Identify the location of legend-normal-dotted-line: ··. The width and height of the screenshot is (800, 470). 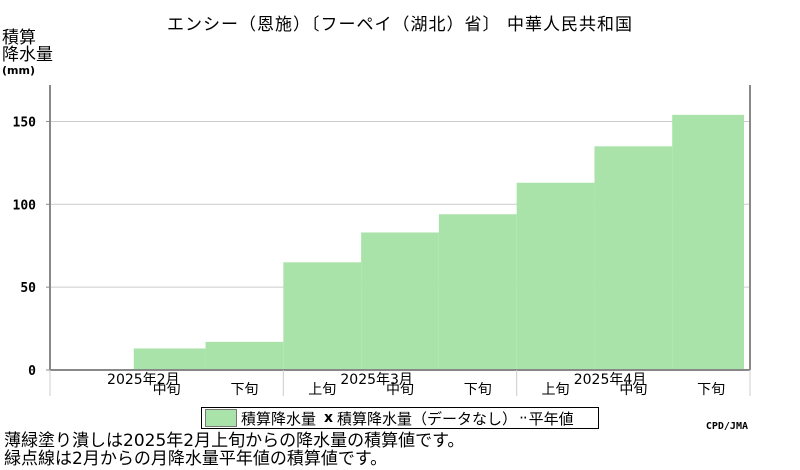
(523, 418).